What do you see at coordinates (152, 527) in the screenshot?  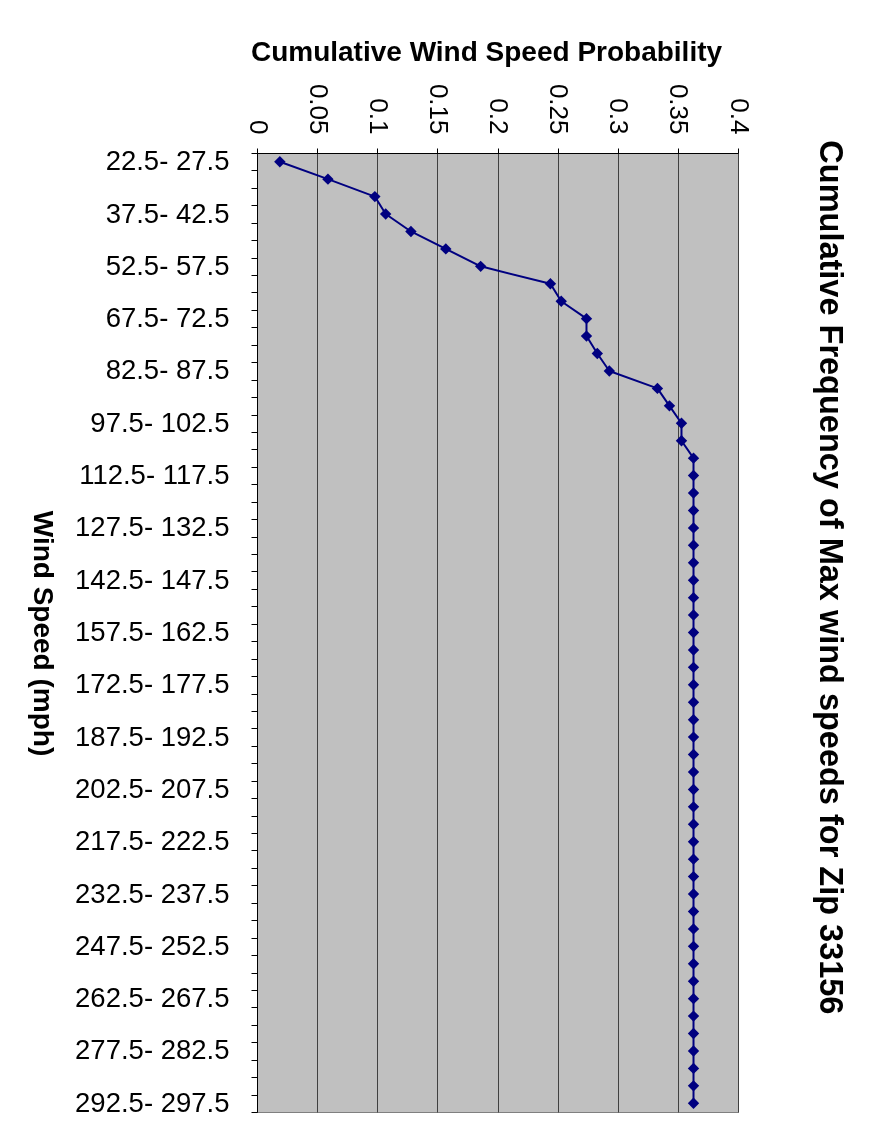 I see `y-tick-label: 127.5- 132.5` at bounding box center [152, 527].